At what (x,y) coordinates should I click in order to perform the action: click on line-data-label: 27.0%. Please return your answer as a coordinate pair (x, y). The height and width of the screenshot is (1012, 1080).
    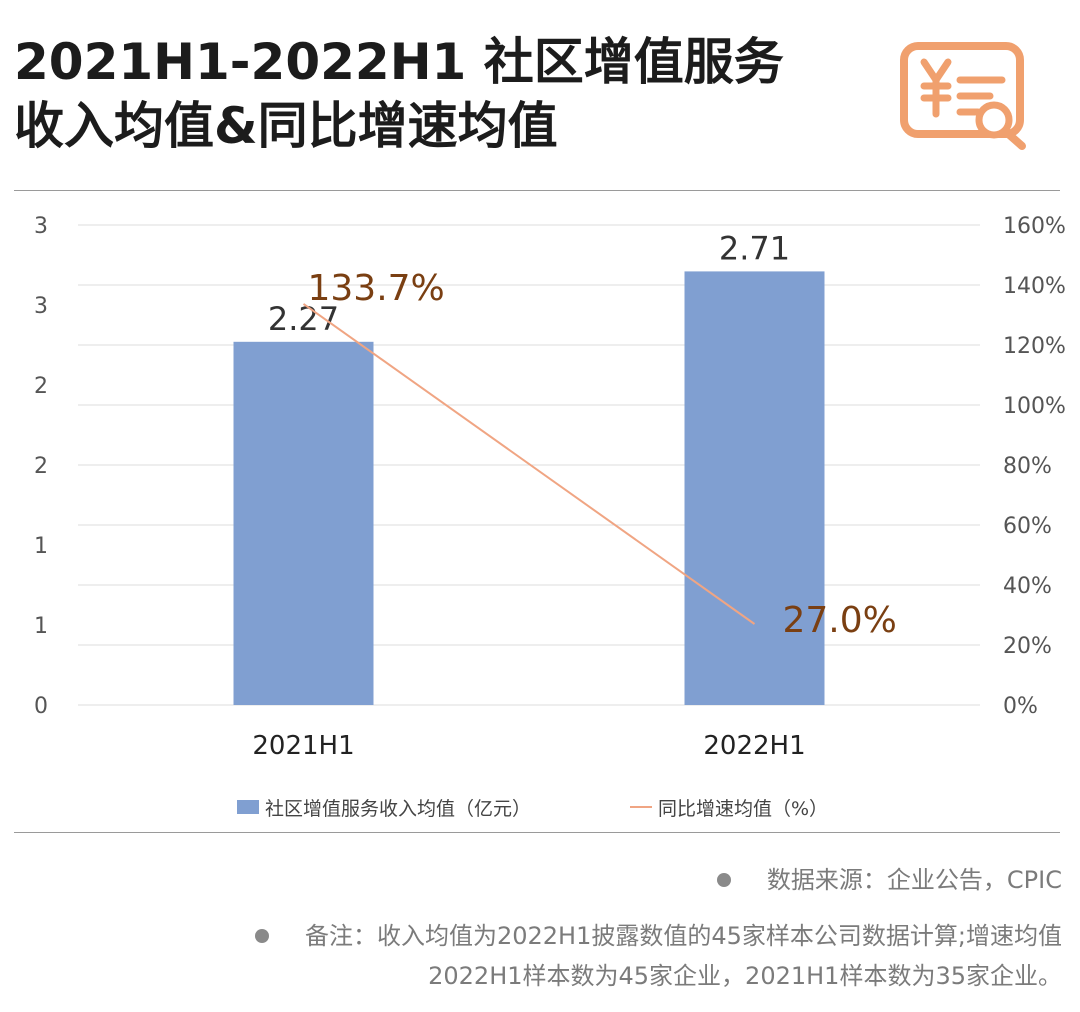
    Looking at the image, I should click on (840, 620).